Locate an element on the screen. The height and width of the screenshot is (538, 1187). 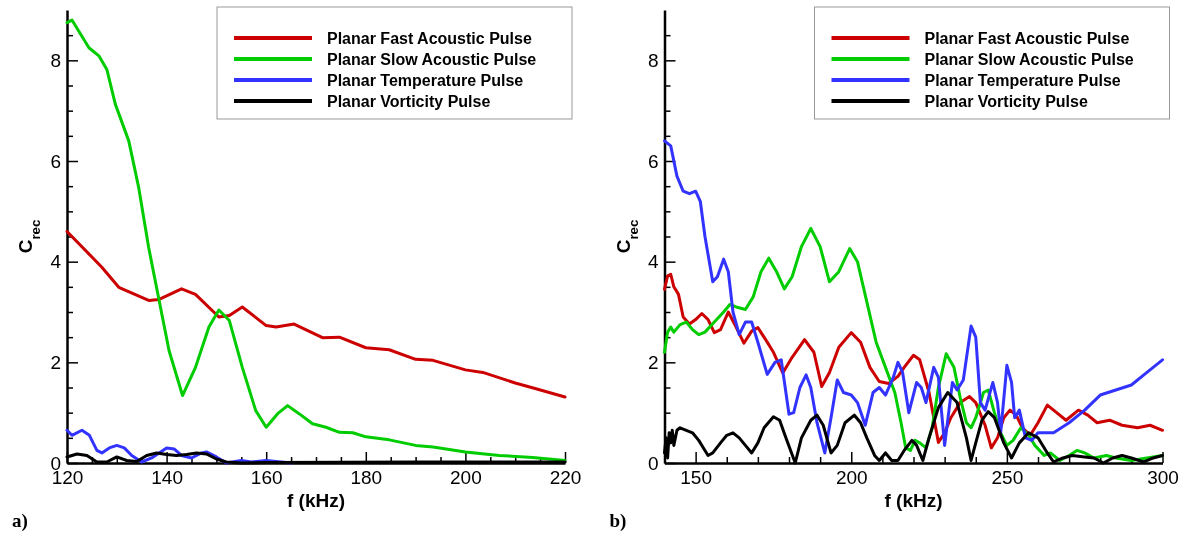
x-tick-label: 160 is located at coordinates (266, 477).